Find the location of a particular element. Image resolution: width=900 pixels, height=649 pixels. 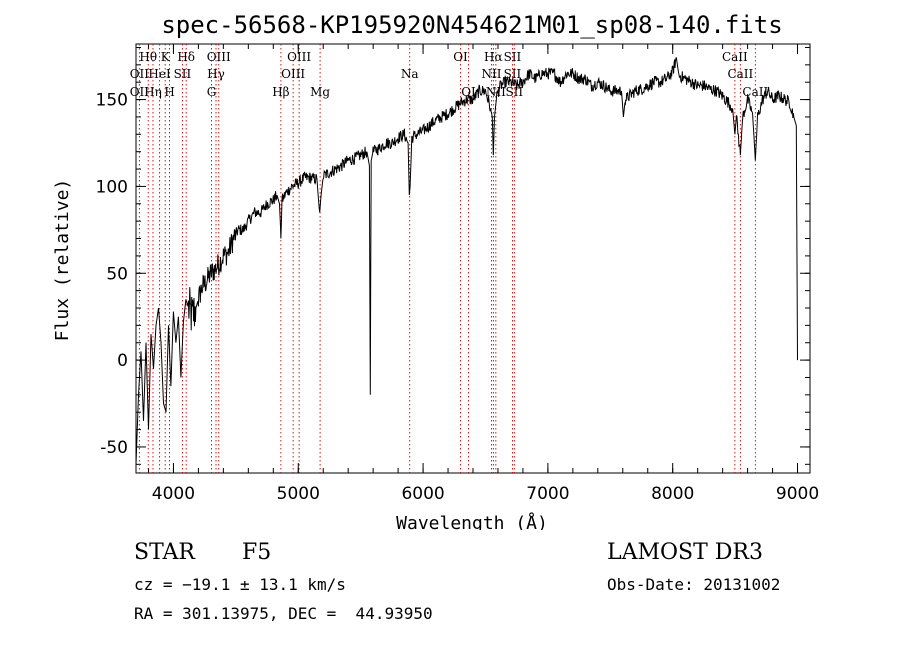

survey-name: LAMOST DR3 is located at coordinates (685, 552).